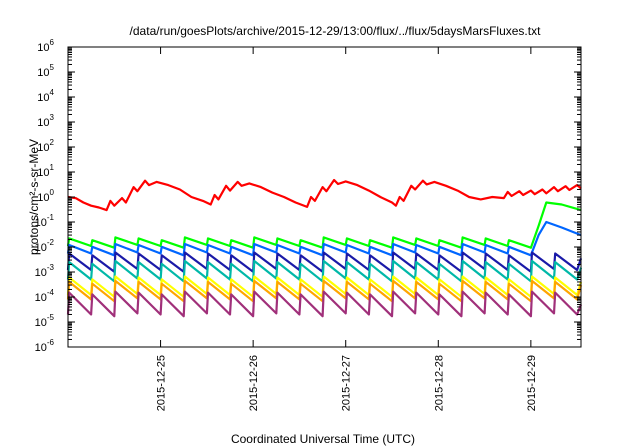 The image size is (640, 448). I want to click on y-tick-label: 10⁰, so click(45, 196).